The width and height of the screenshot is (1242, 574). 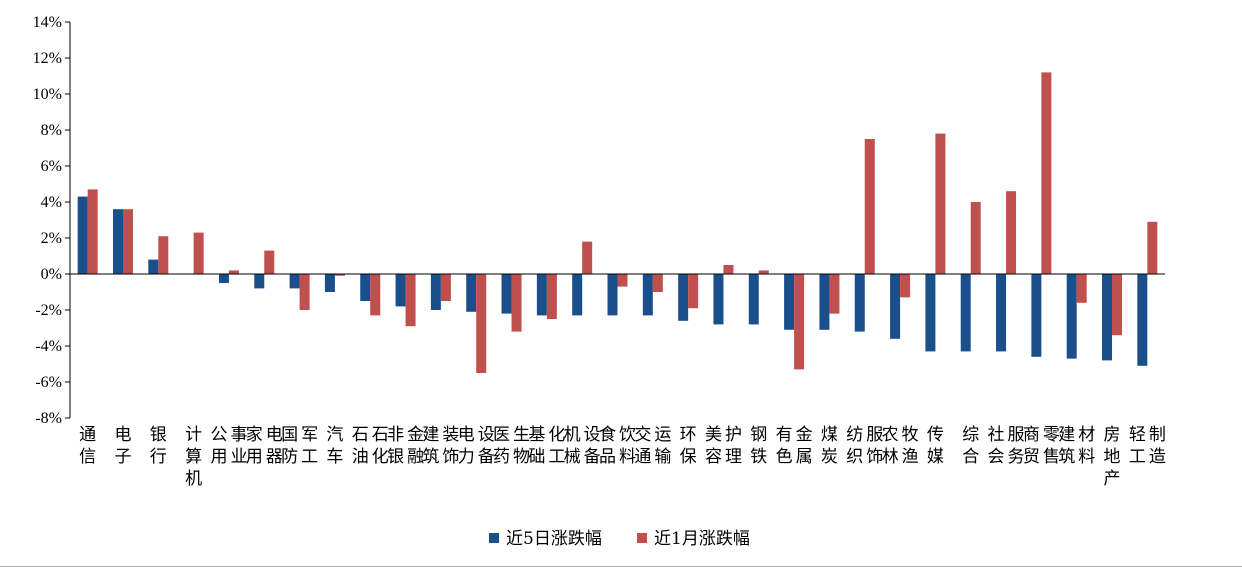 I want to click on y-tick-label: -4%, so click(x=48, y=346).